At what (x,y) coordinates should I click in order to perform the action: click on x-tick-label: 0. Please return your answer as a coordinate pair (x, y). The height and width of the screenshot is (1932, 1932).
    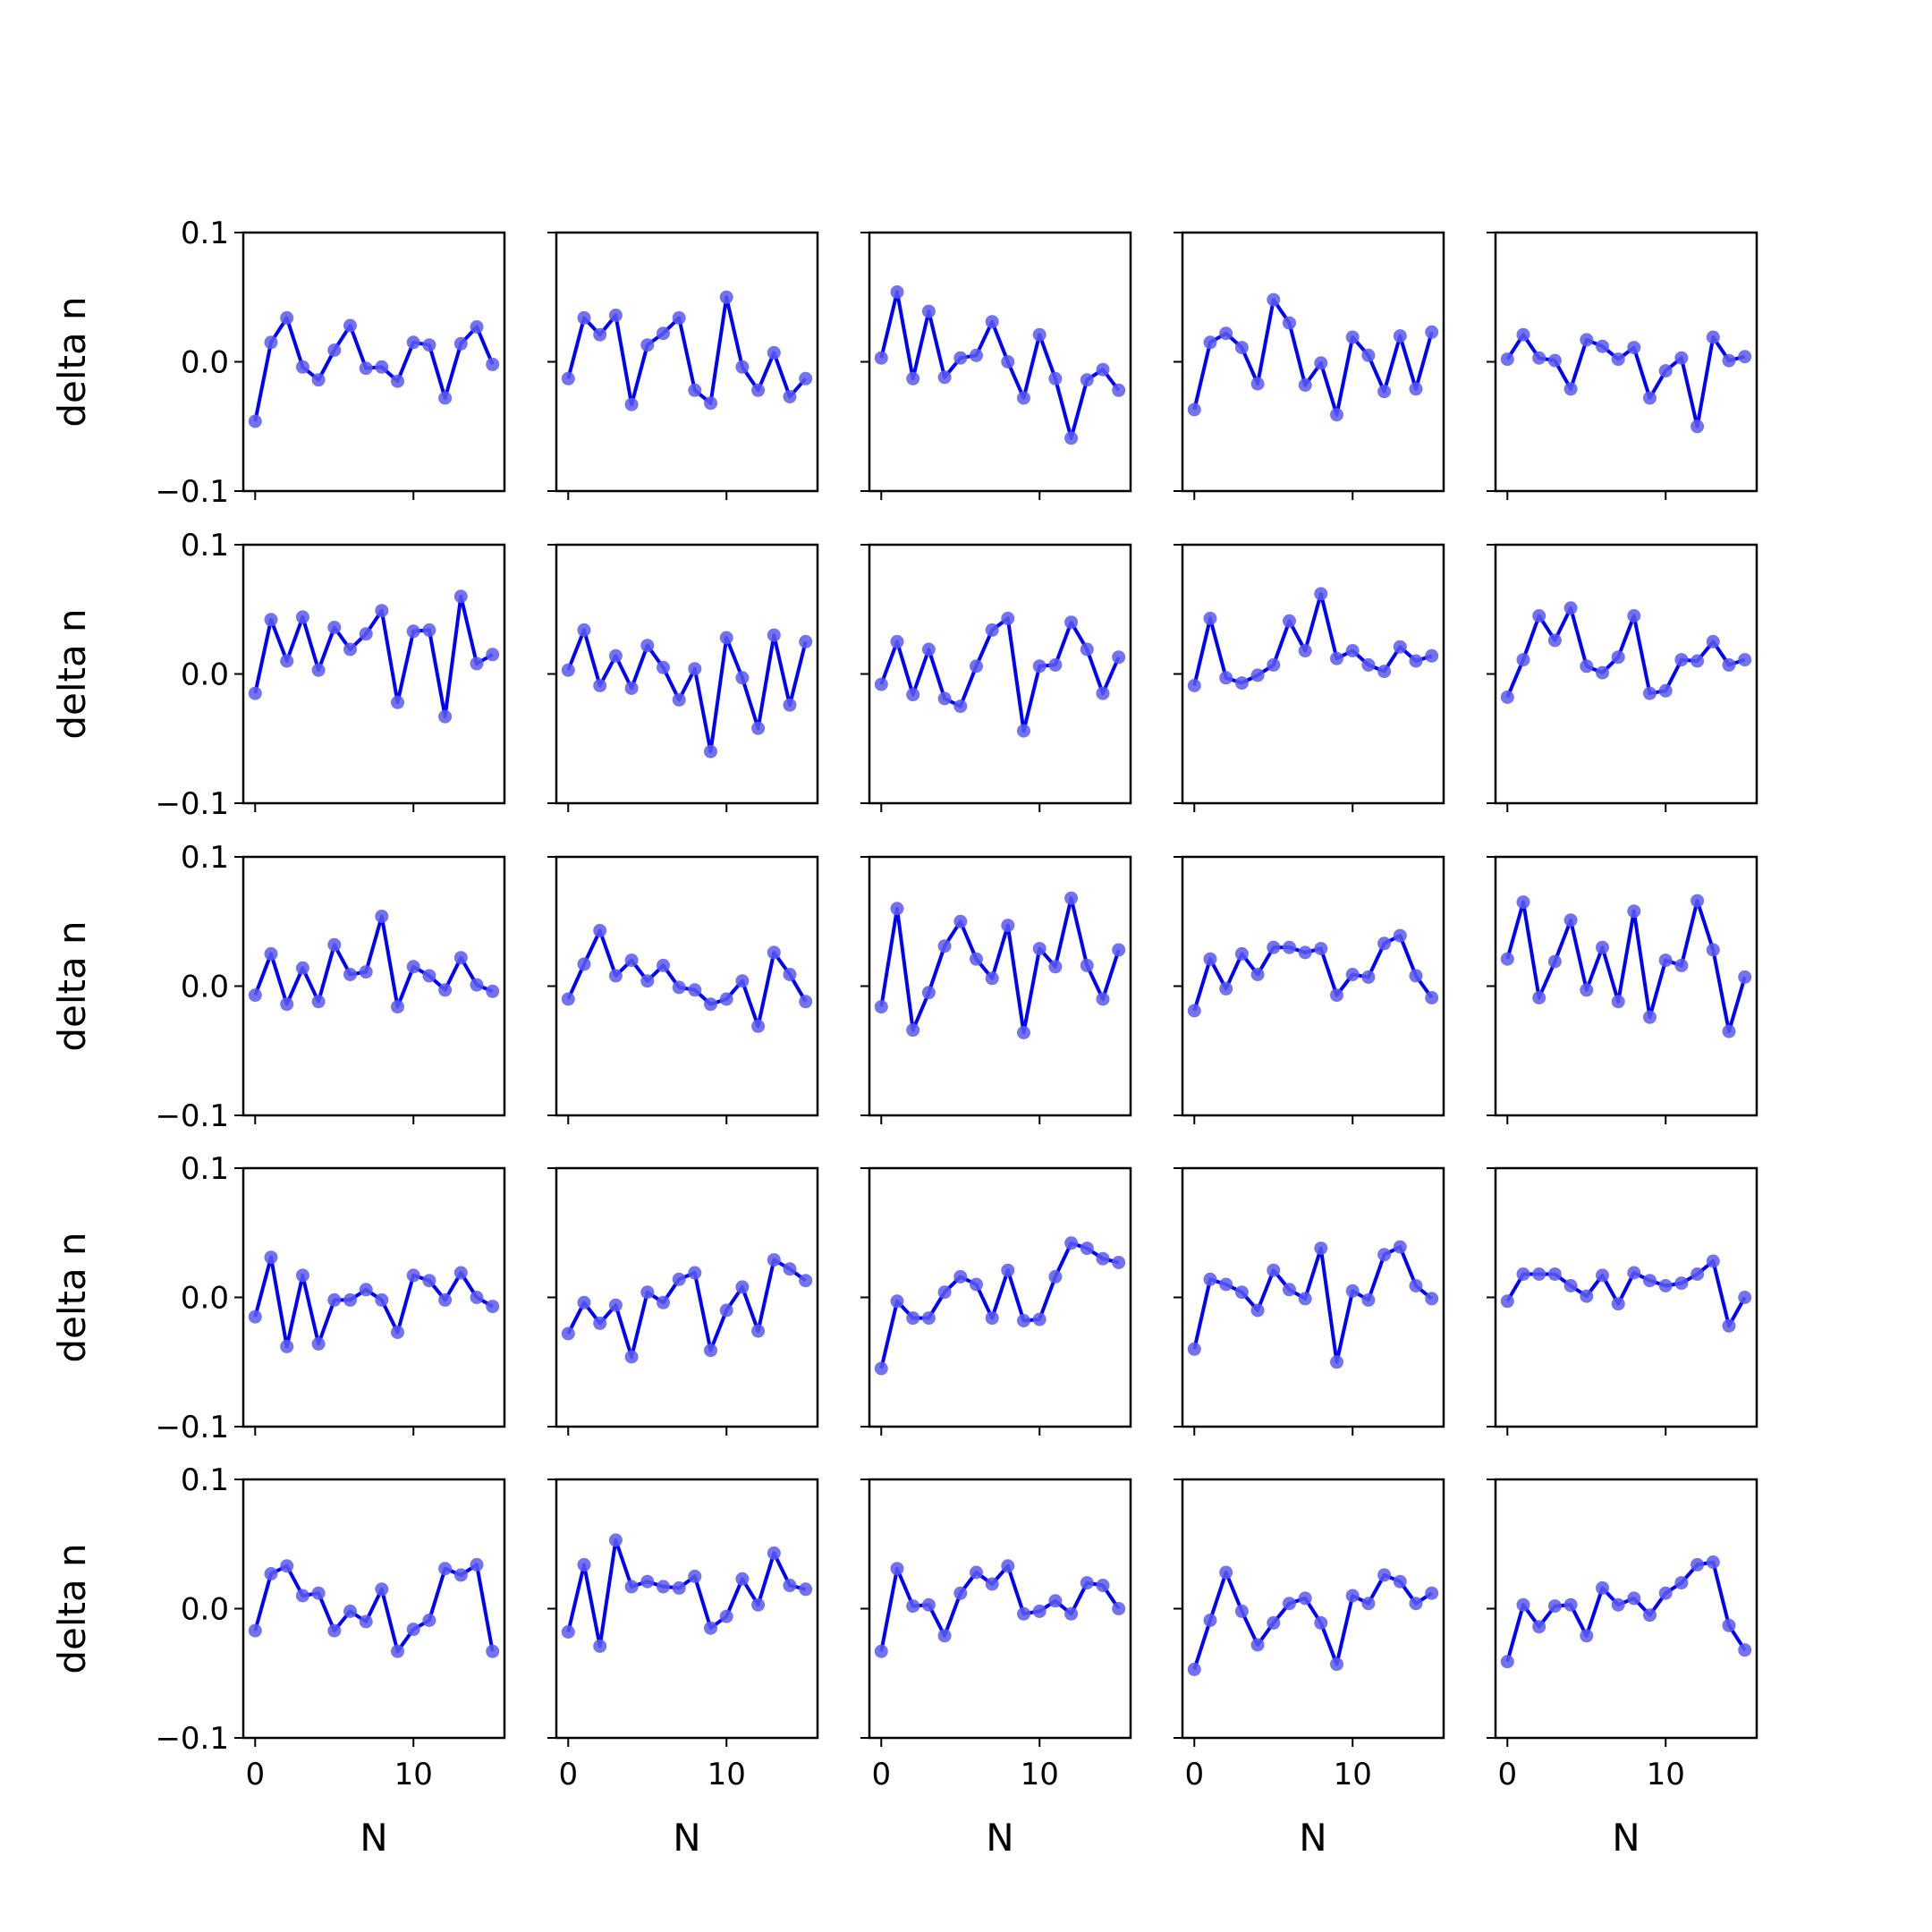
    Looking at the image, I should click on (1194, 1774).